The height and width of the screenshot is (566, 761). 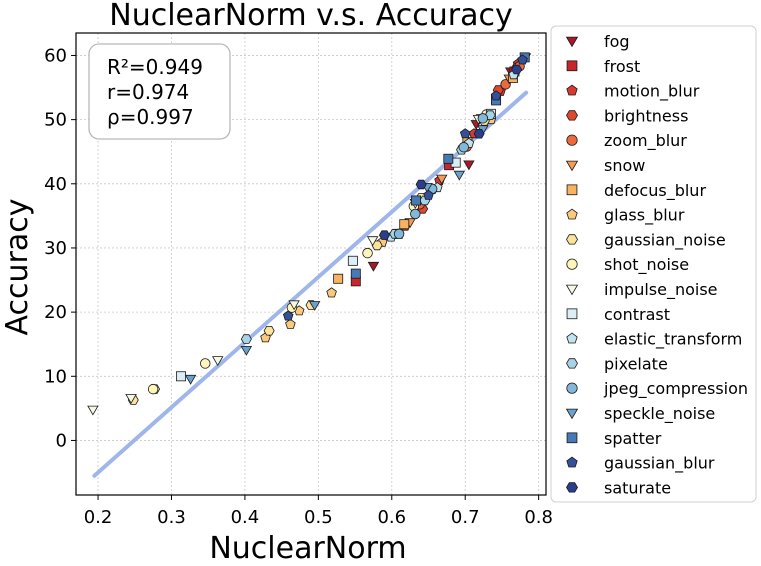 I want to click on legend-marker-fog, so click(x=572, y=42).